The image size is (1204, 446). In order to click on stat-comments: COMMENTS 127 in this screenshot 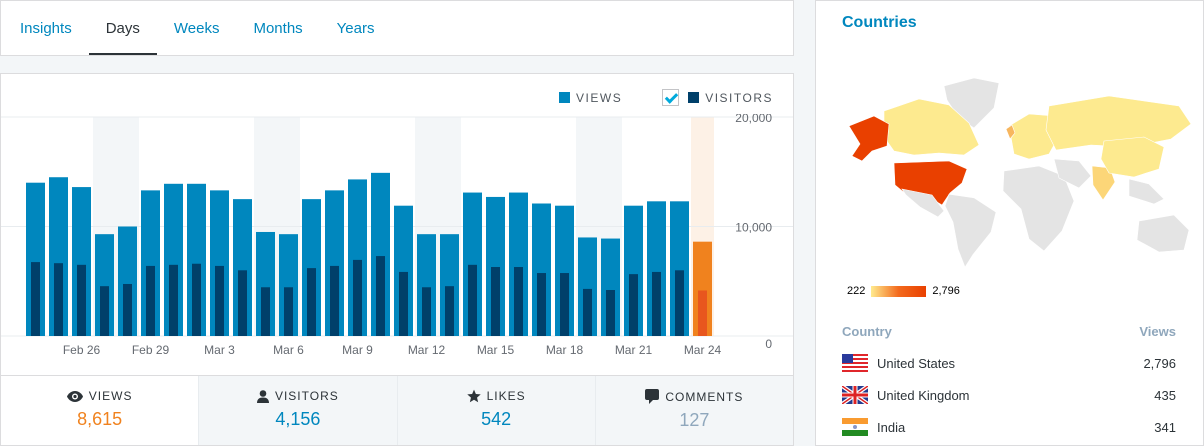, I will do `click(693, 410)`.